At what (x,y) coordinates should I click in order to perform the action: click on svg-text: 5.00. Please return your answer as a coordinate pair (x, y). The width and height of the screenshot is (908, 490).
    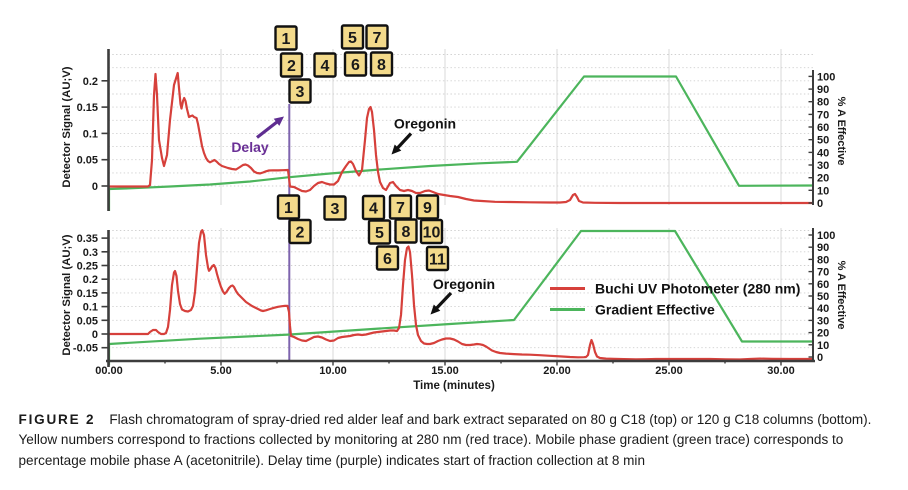
    Looking at the image, I should click on (220, 371).